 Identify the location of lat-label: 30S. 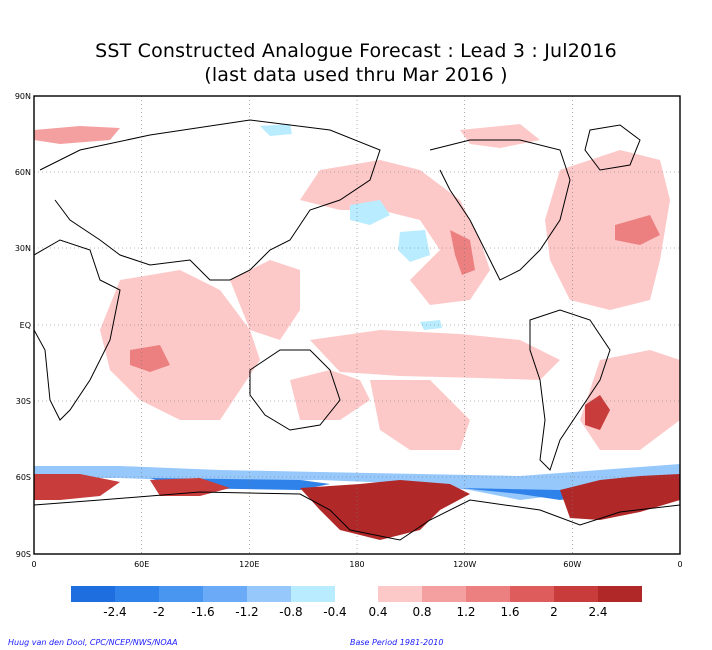
(23, 401).